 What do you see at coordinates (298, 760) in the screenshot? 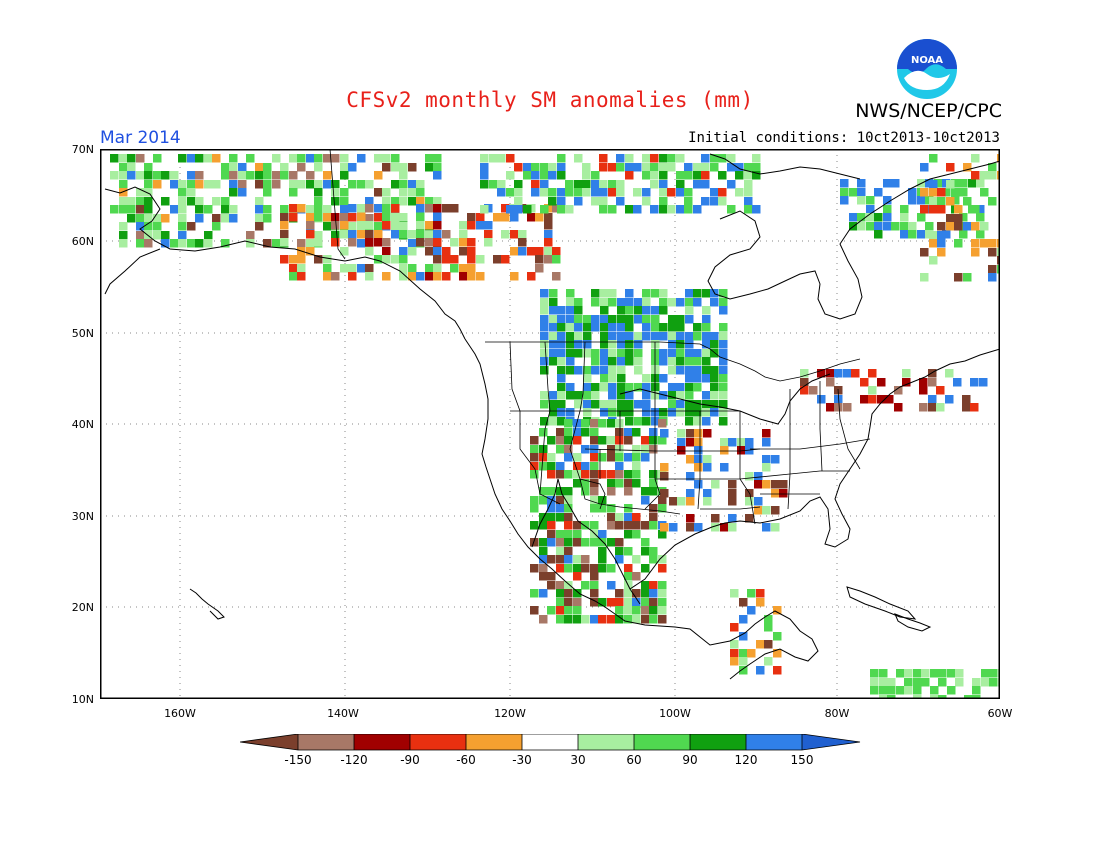
I see `colorbar-label-m150: -150` at bounding box center [298, 760].